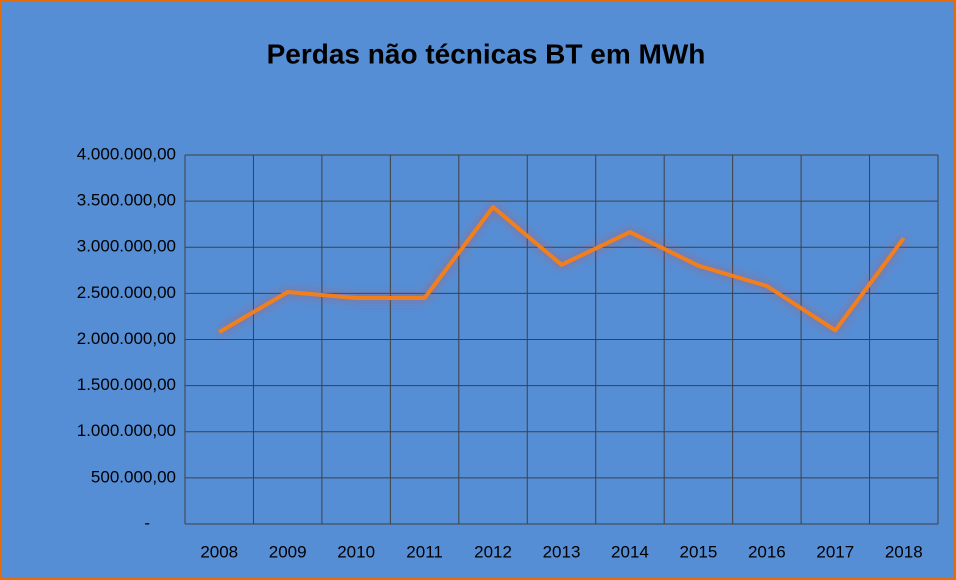  What do you see at coordinates (288, 551) in the screenshot?
I see `x-tick-label: 2009` at bounding box center [288, 551].